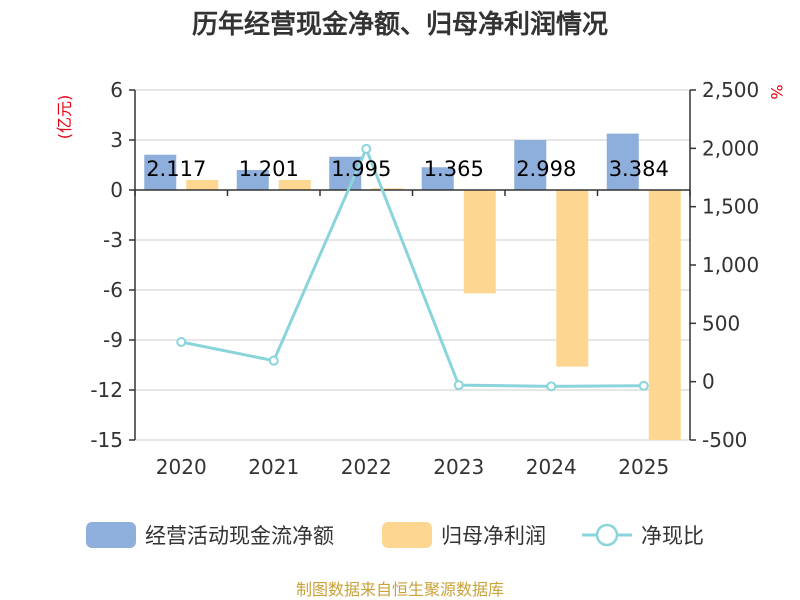 The width and height of the screenshot is (800, 600). I want to click on cashflow-value-label: 3.384, so click(639, 169).